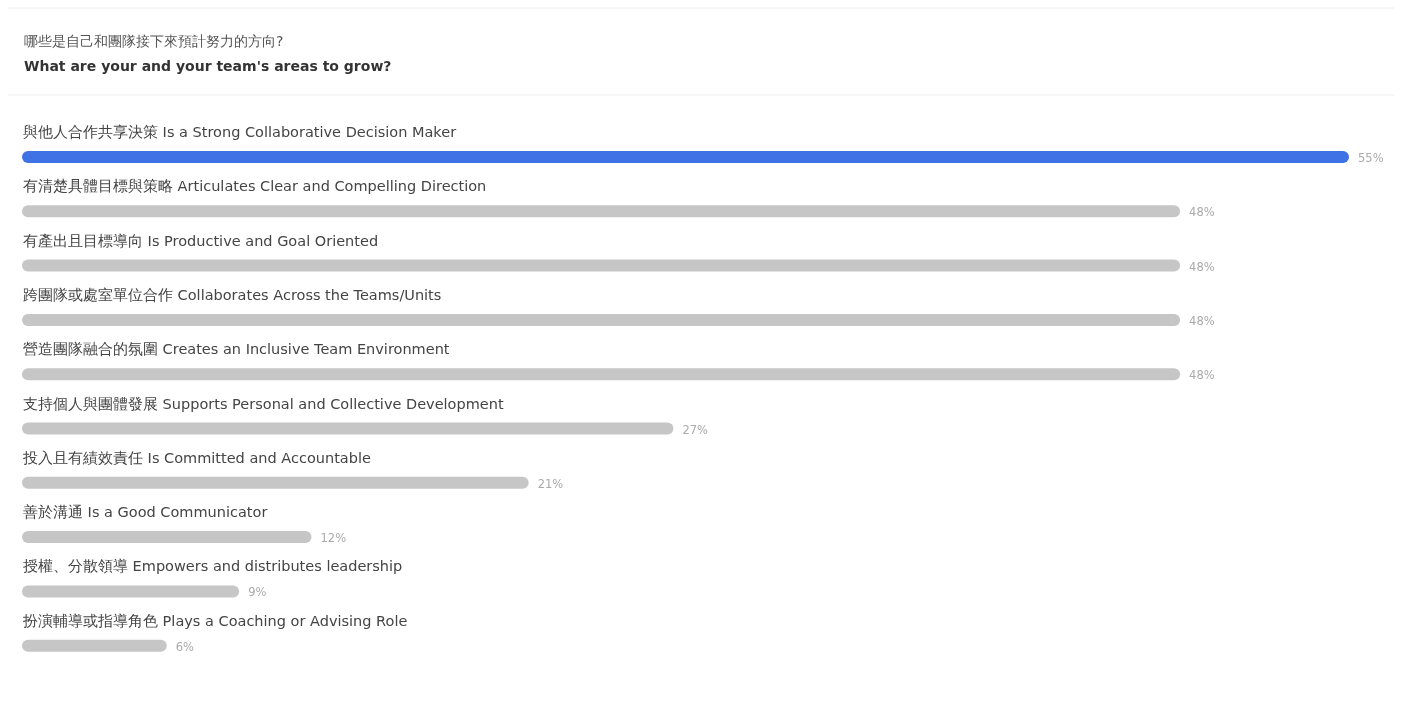  Describe the element at coordinates (333, 538) in the screenshot. I see `data-label: 12%` at that location.